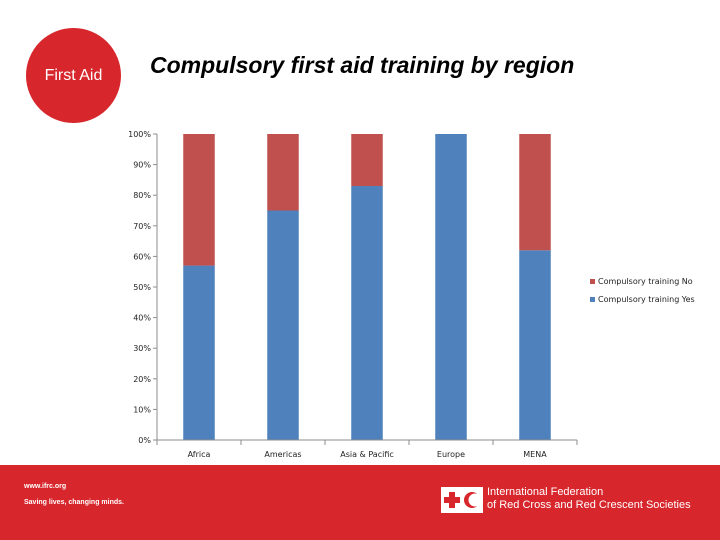 The height and width of the screenshot is (540, 720). What do you see at coordinates (142, 226) in the screenshot?
I see `y-tick-label: 70%` at bounding box center [142, 226].